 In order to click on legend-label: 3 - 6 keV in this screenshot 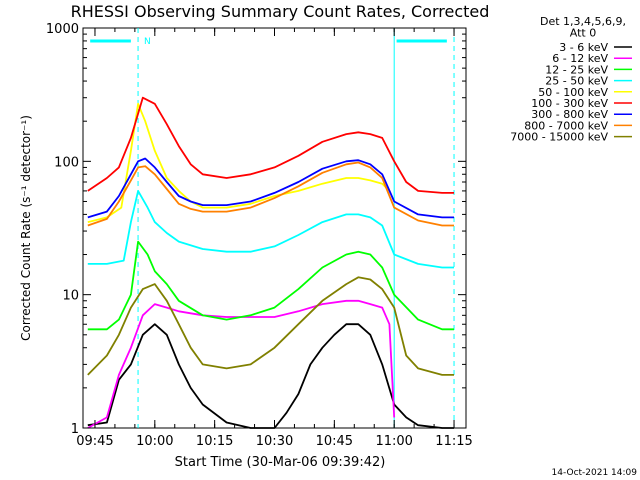, I will do `click(583, 47)`.